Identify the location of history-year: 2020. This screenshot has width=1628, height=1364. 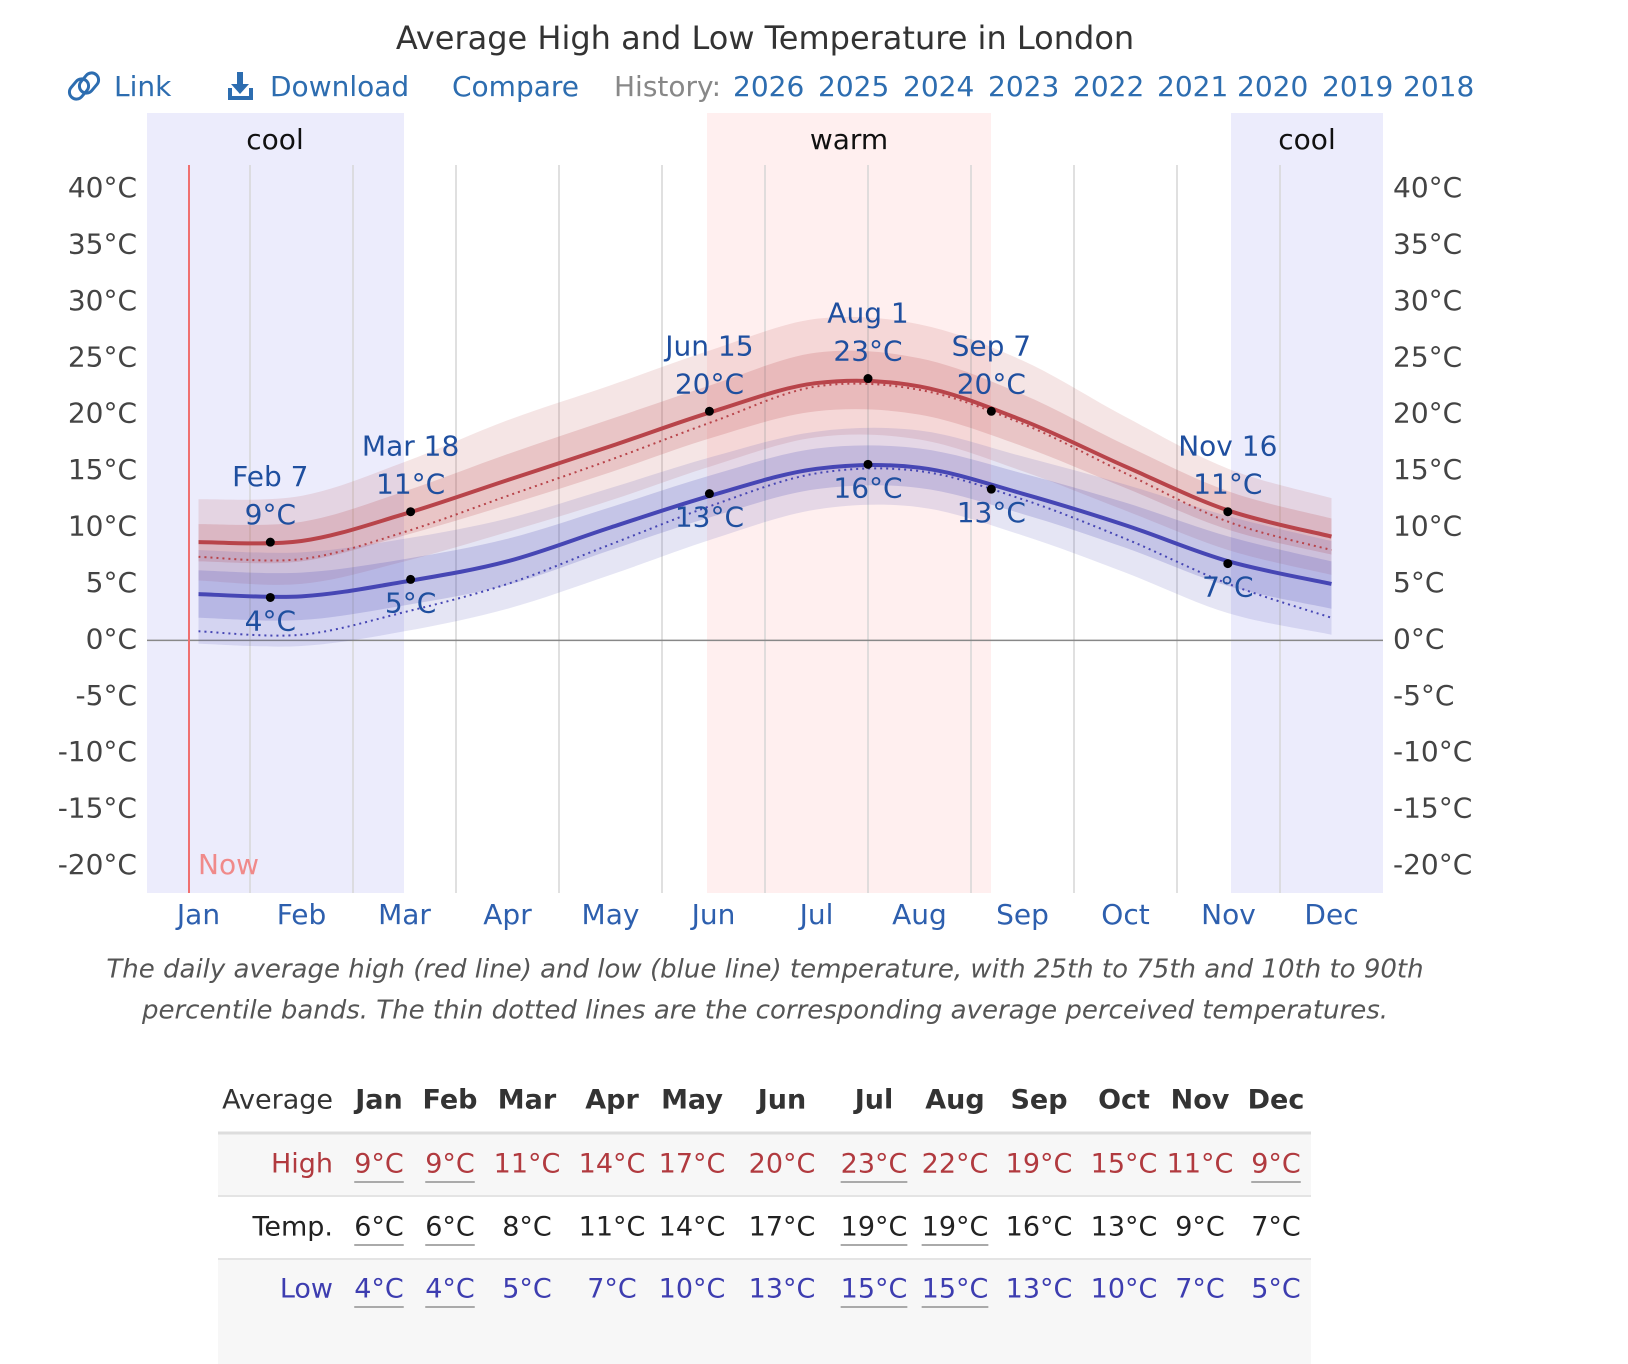
(1272, 86).